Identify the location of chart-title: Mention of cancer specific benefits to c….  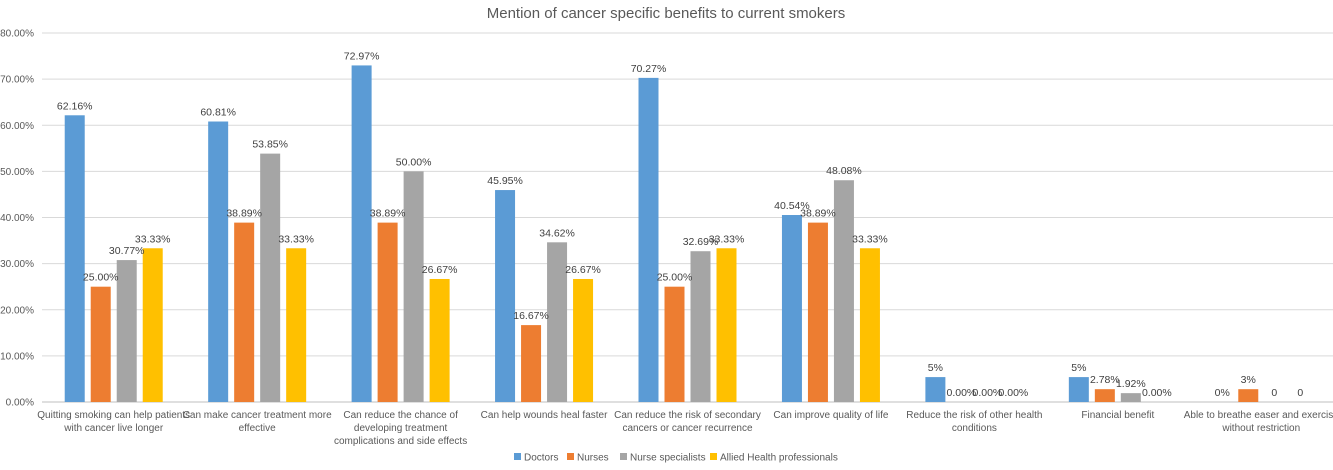
(666, 13).